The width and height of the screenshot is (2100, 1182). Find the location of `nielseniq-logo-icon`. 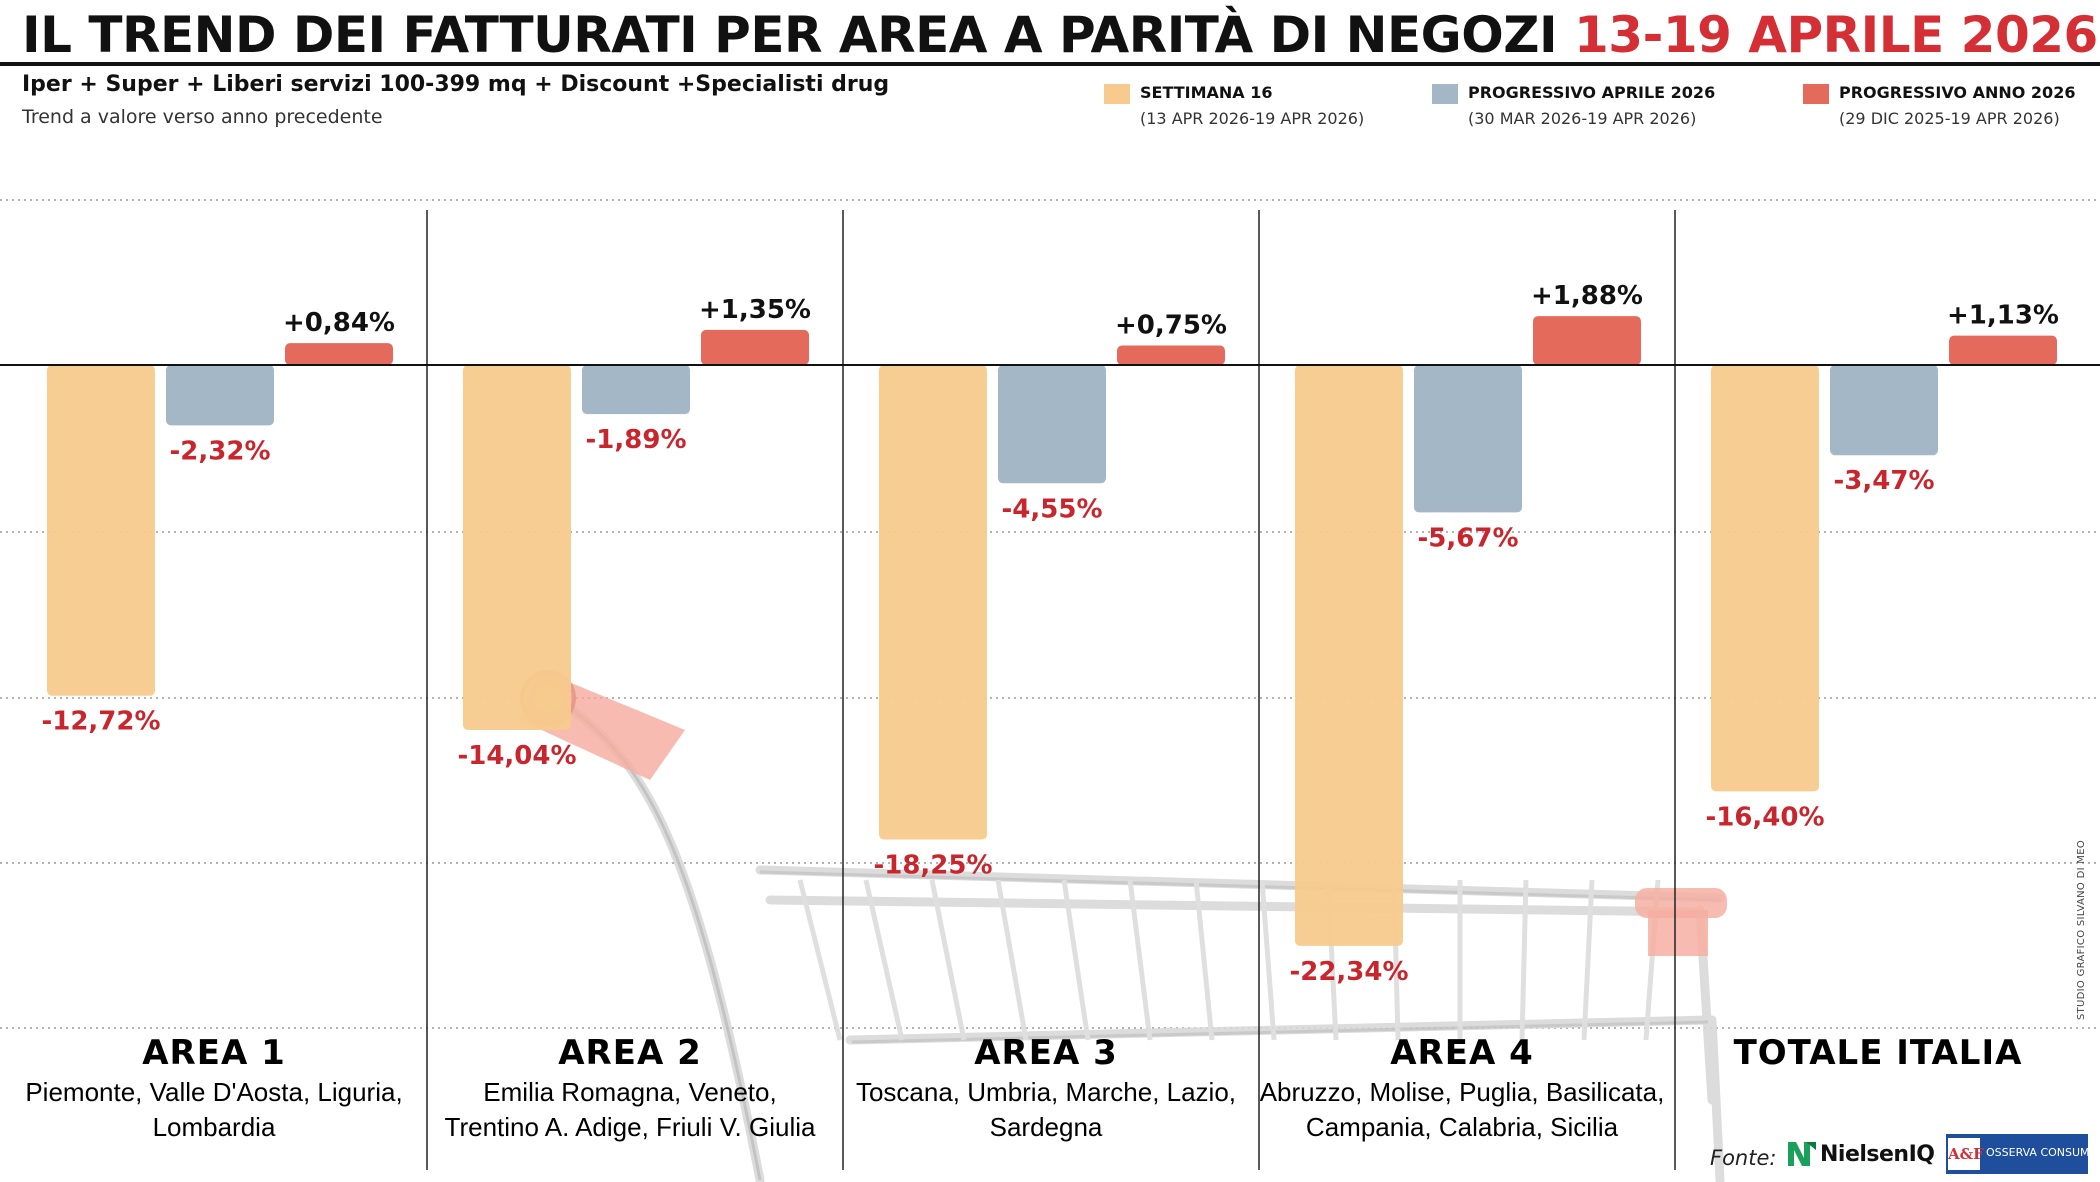

nielseniq-logo-icon is located at coordinates (1802, 1154).